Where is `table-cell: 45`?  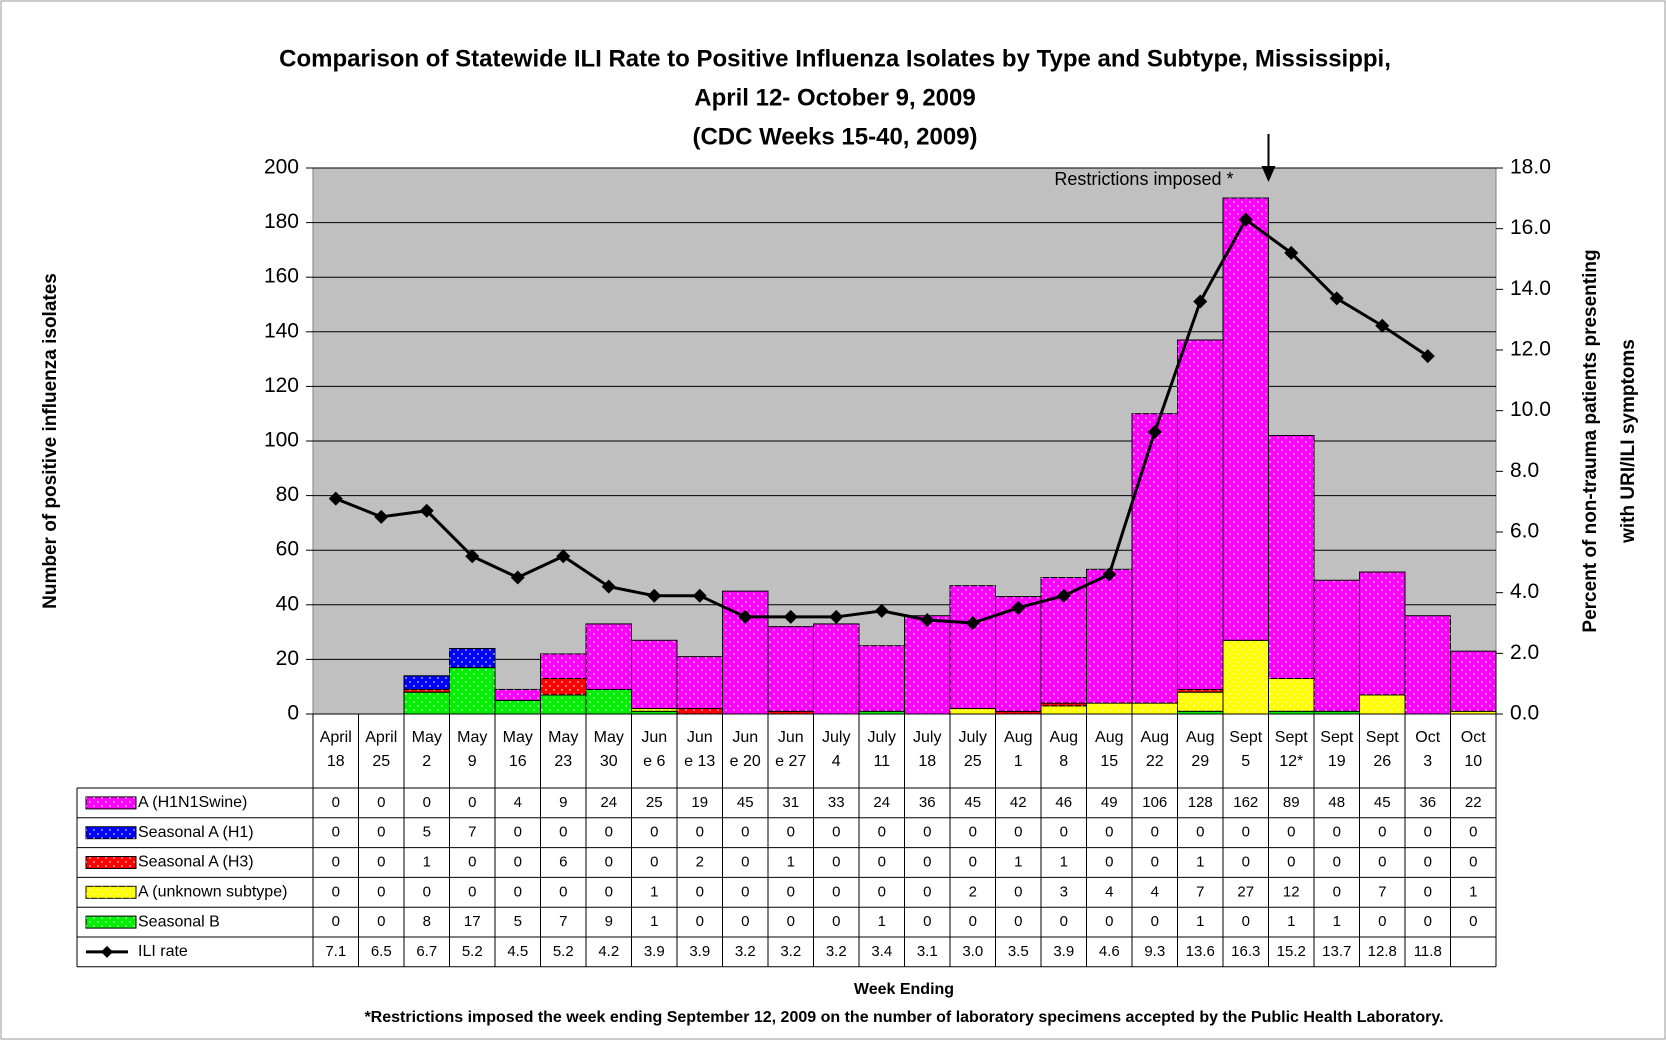 table-cell: 45 is located at coordinates (972, 802).